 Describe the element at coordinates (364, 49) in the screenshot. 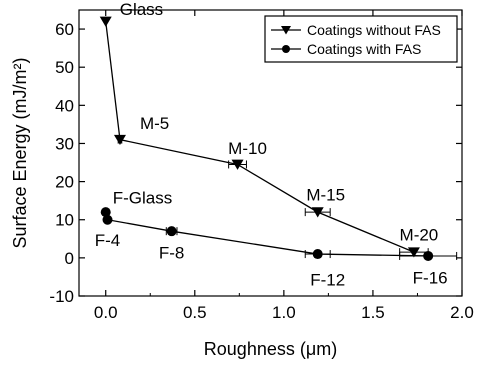

I see `legend-label: Coatings with FAS` at that location.